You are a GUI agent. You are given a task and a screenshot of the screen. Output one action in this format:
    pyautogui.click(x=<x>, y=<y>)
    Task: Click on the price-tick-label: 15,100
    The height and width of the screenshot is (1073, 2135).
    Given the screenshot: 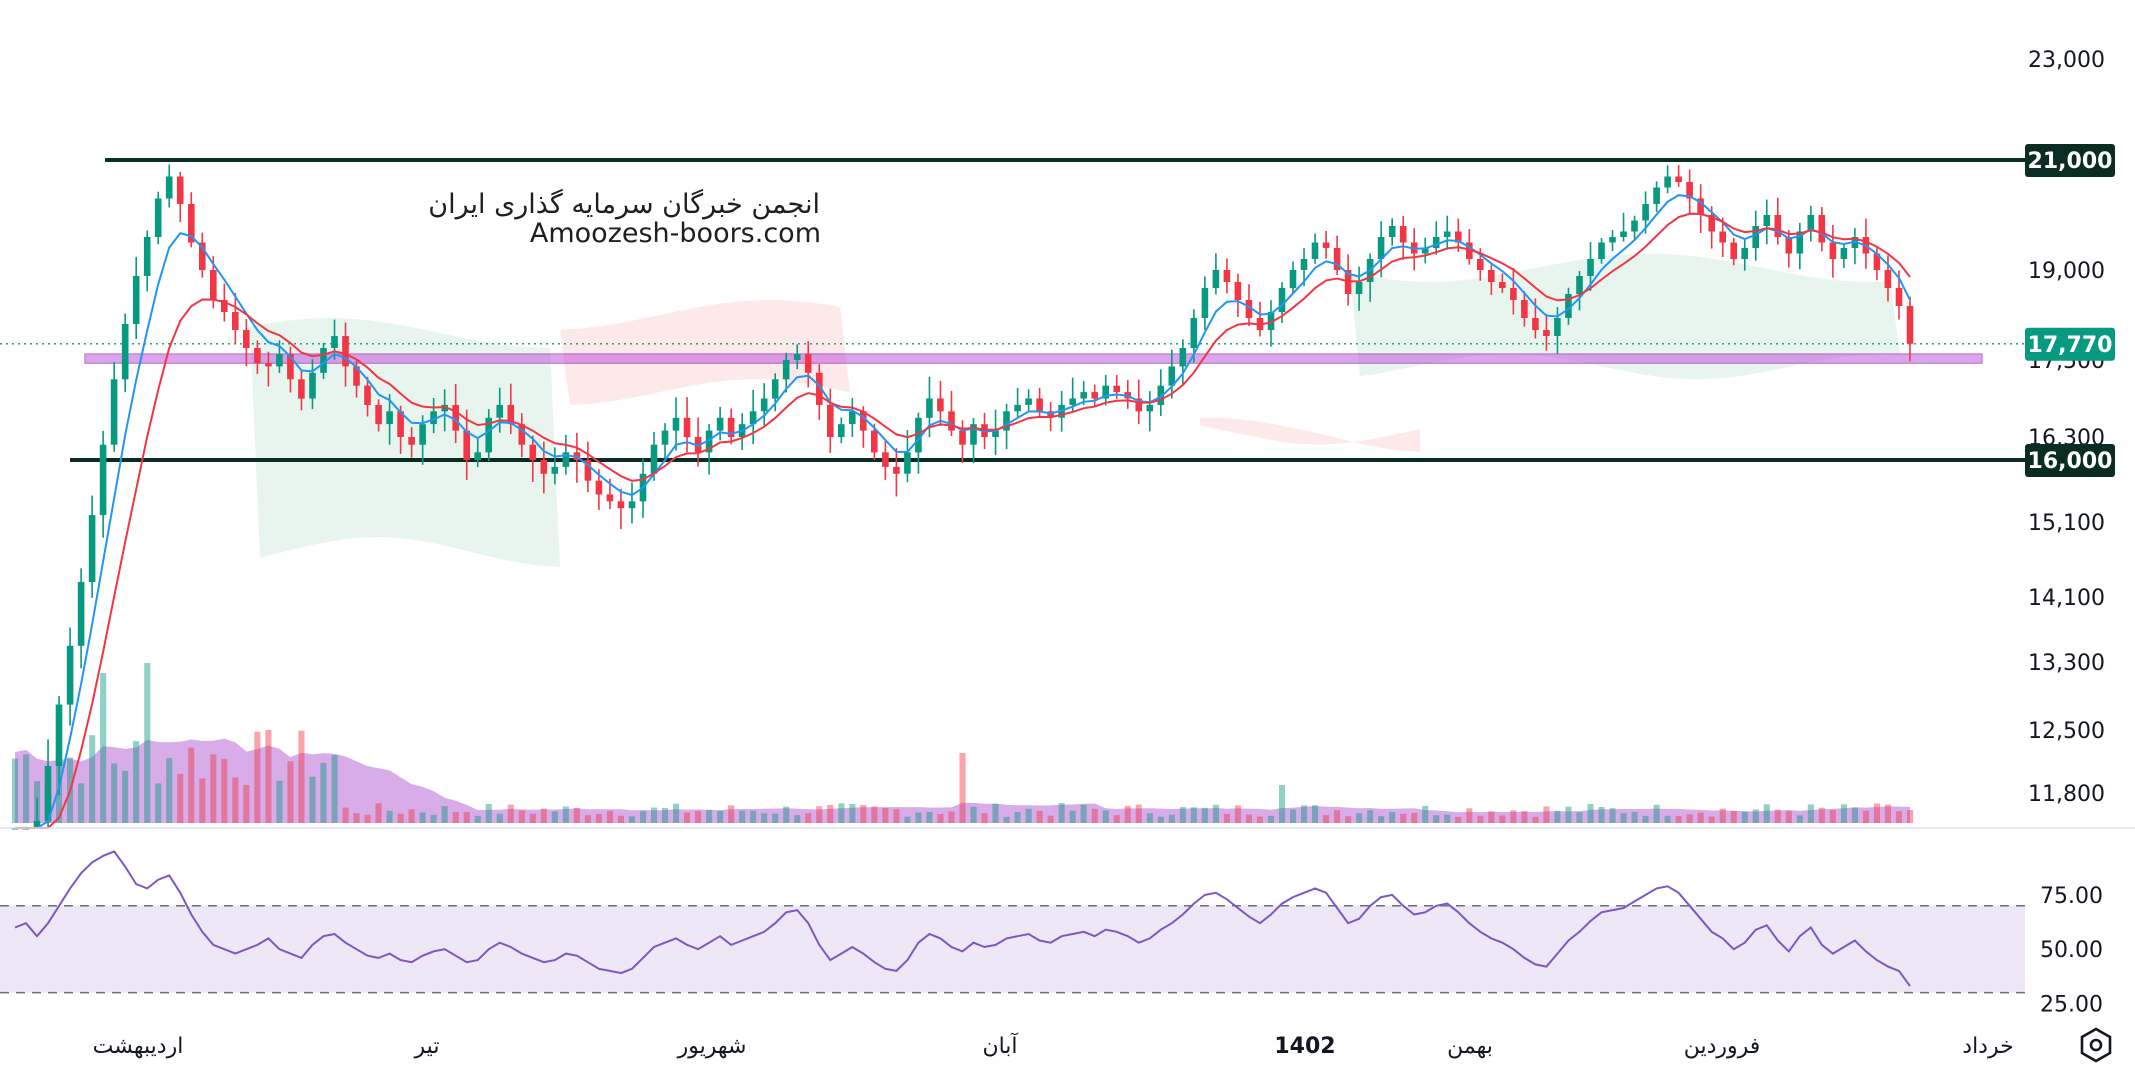 What is the action you would take?
    pyautogui.click(x=2066, y=523)
    